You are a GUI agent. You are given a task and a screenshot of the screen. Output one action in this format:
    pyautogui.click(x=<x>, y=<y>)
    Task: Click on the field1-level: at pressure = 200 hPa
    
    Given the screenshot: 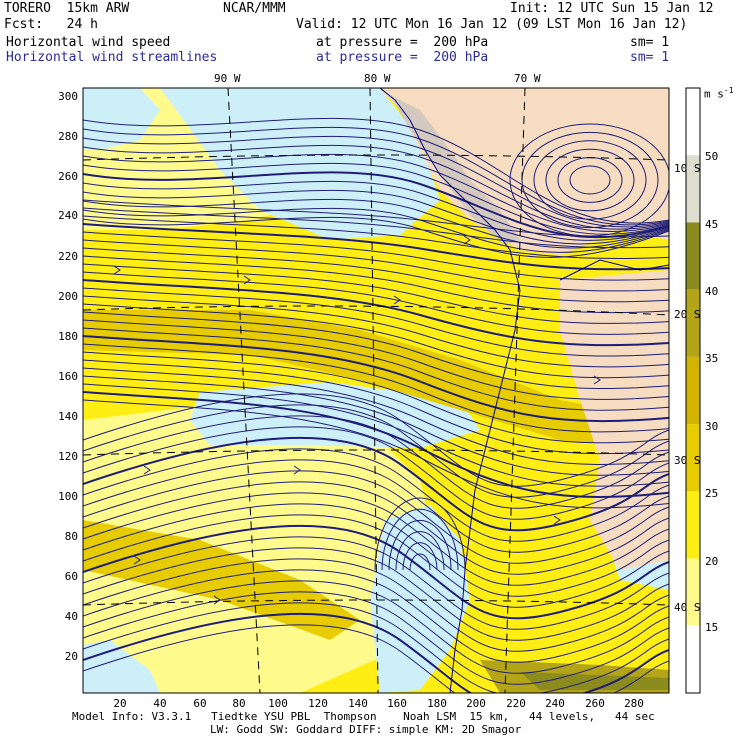 What is the action you would take?
    pyautogui.click(x=402, y=42)
    